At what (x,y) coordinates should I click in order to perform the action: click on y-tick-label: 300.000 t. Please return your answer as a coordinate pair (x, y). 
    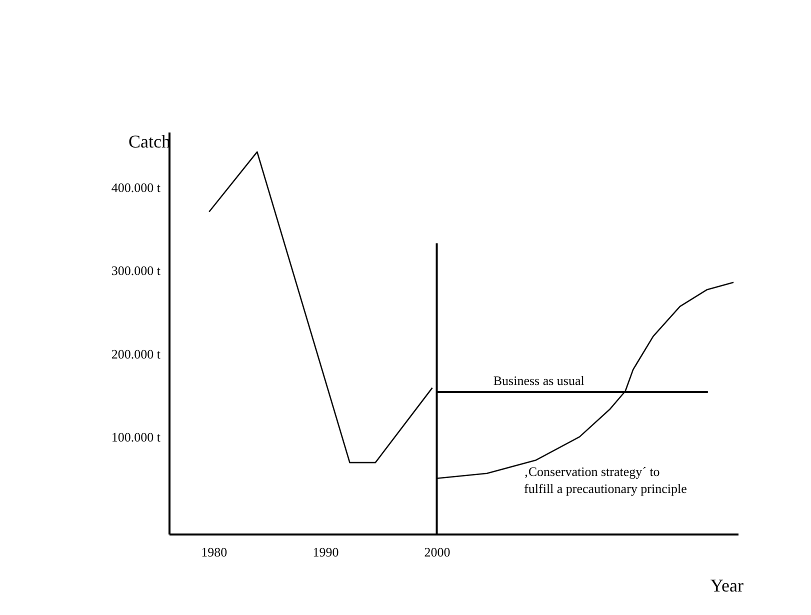
    Looking at the image, I should click on (136, 270).